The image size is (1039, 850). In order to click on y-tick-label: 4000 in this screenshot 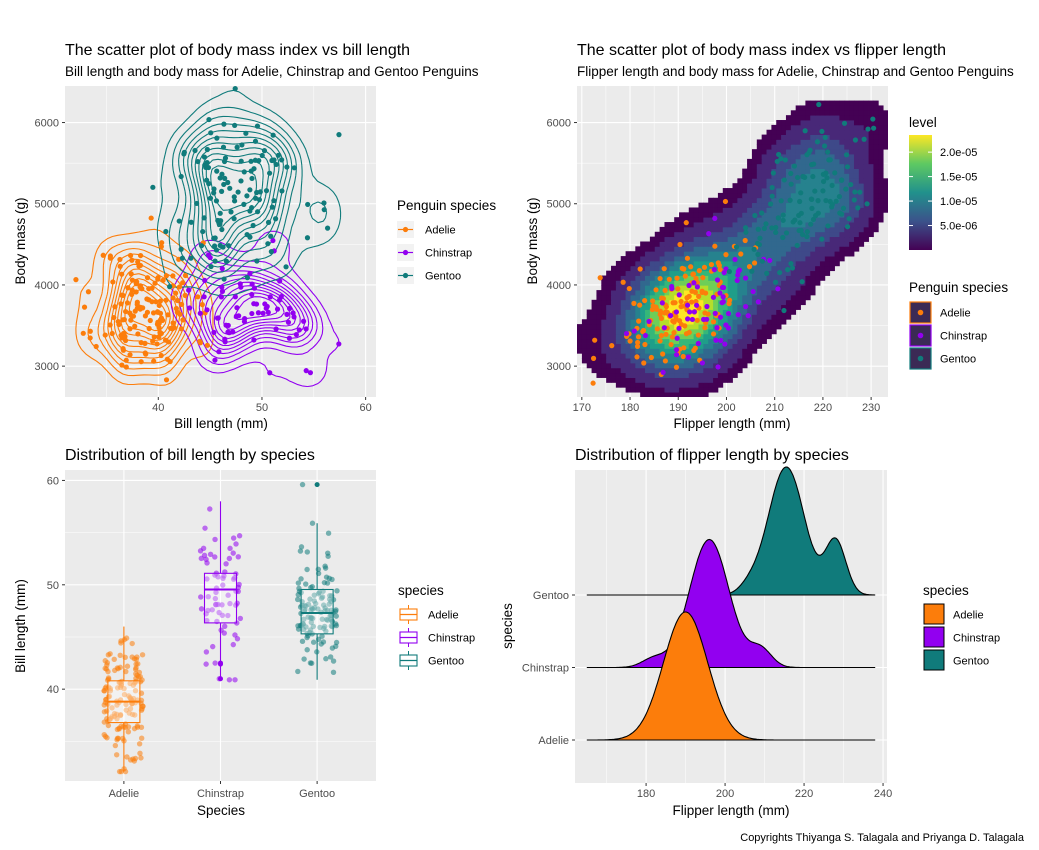, I will do `click(559, 286)`.